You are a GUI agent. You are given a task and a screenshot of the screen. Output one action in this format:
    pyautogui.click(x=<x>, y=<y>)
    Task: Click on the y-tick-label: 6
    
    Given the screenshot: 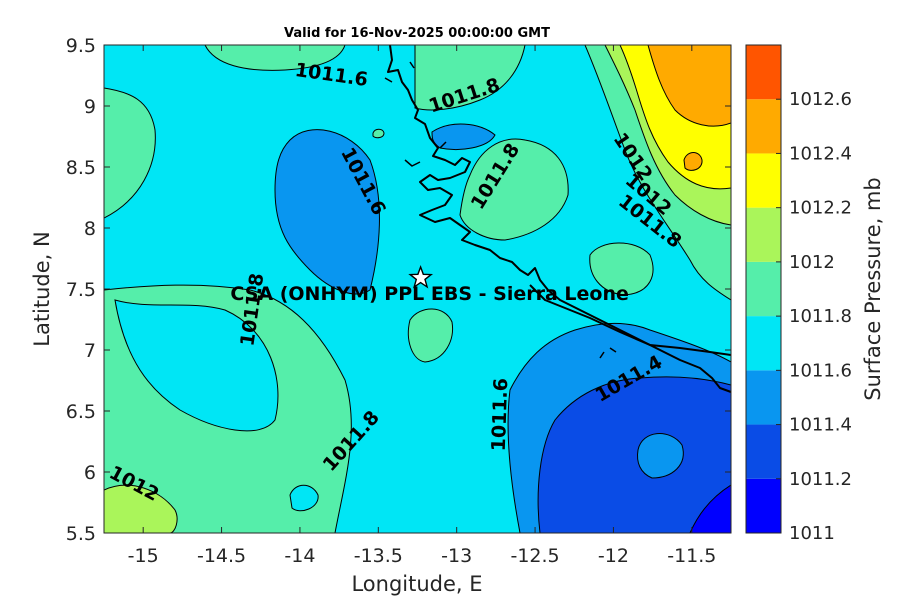 What is the action you would take?
    pyautogui.click(x=90, y=473)
    